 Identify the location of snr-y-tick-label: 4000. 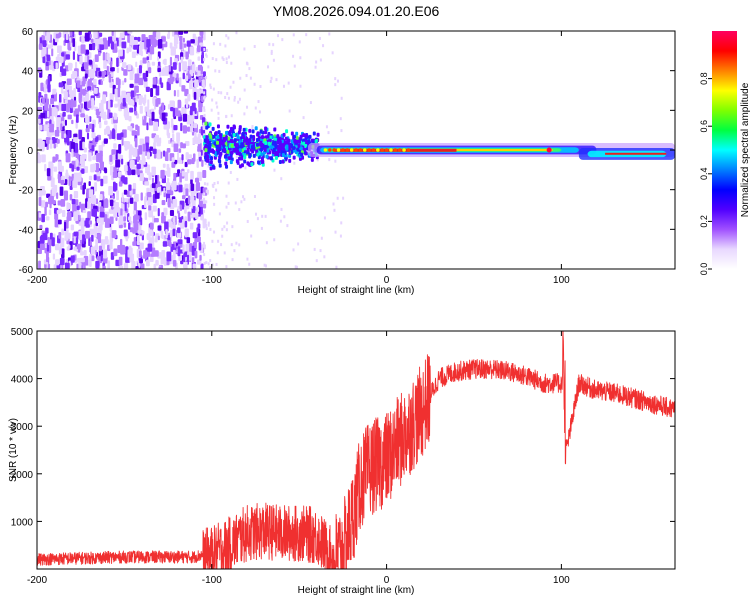
(22, 380).